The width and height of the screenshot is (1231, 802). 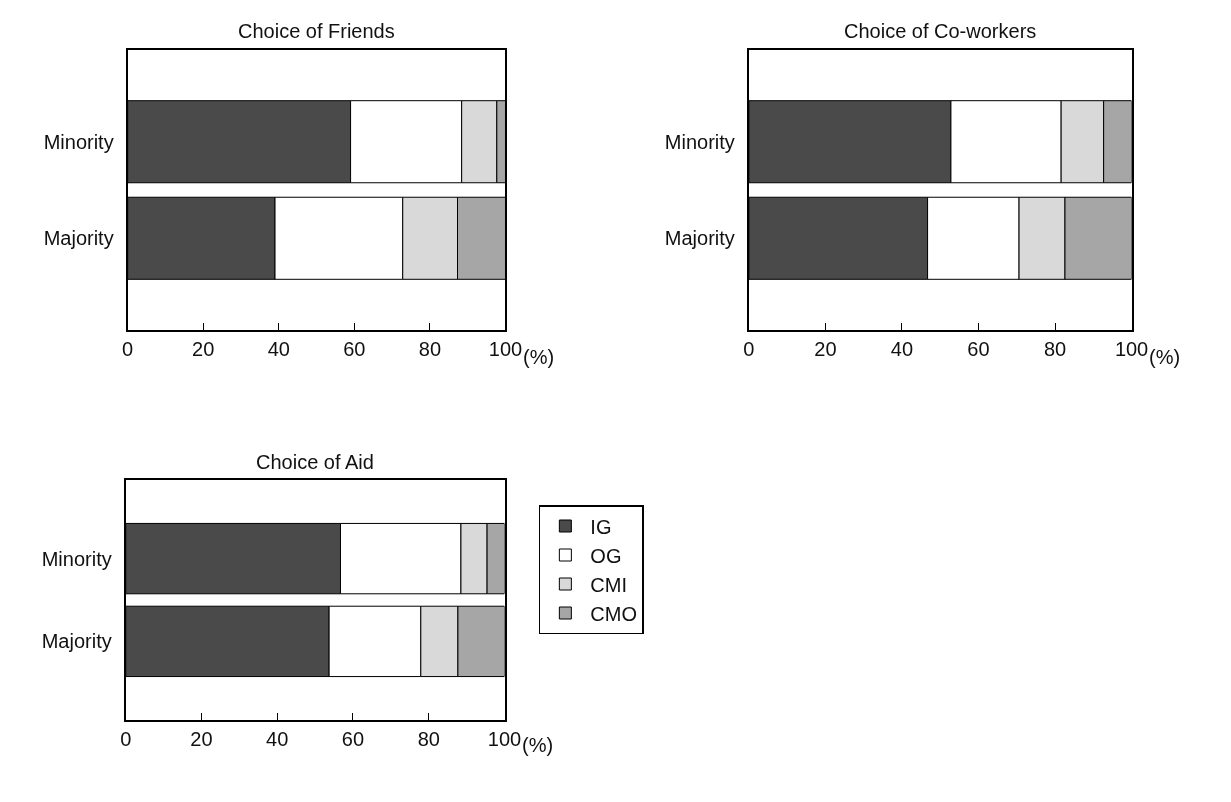 What do you see at coordinates (316, 31) in the screenshot?
I see `chart-title: Choice of Friends` at bounding box center [316, 31].